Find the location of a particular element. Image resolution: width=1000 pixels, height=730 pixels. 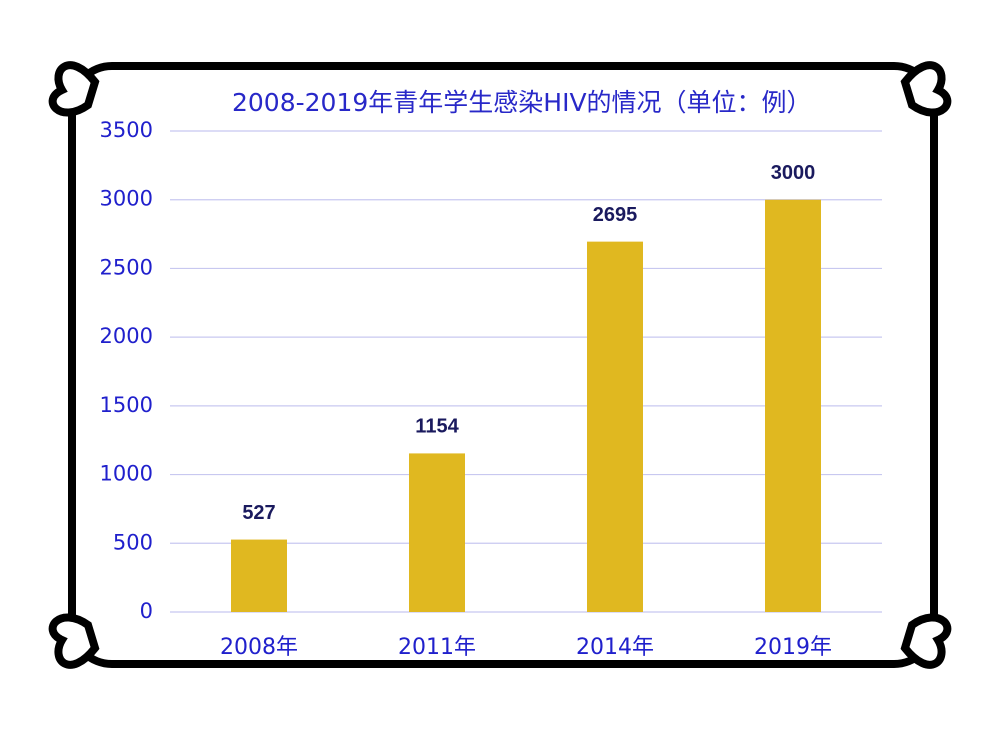

y-tick-label: 1500 is located at coordinates (126, 405).